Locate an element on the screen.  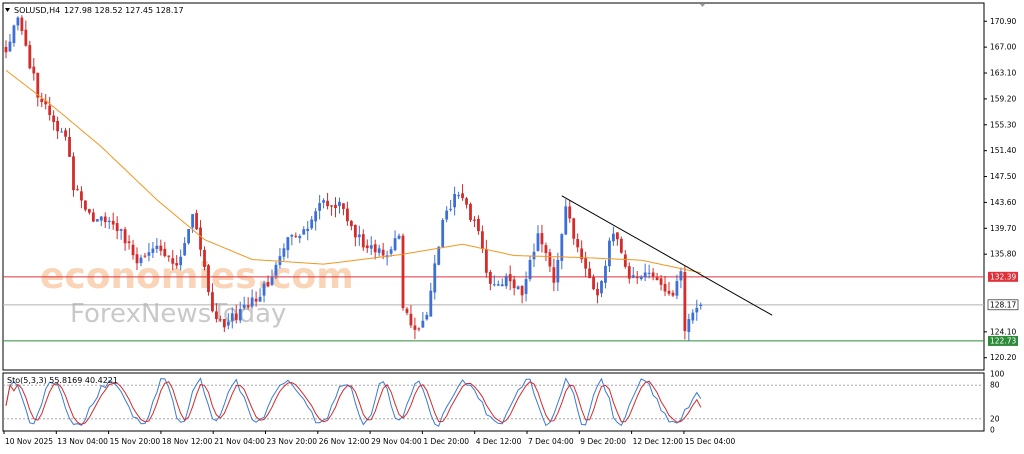
price-tick-label: 143.60 is located at coordinates (1003, 202).